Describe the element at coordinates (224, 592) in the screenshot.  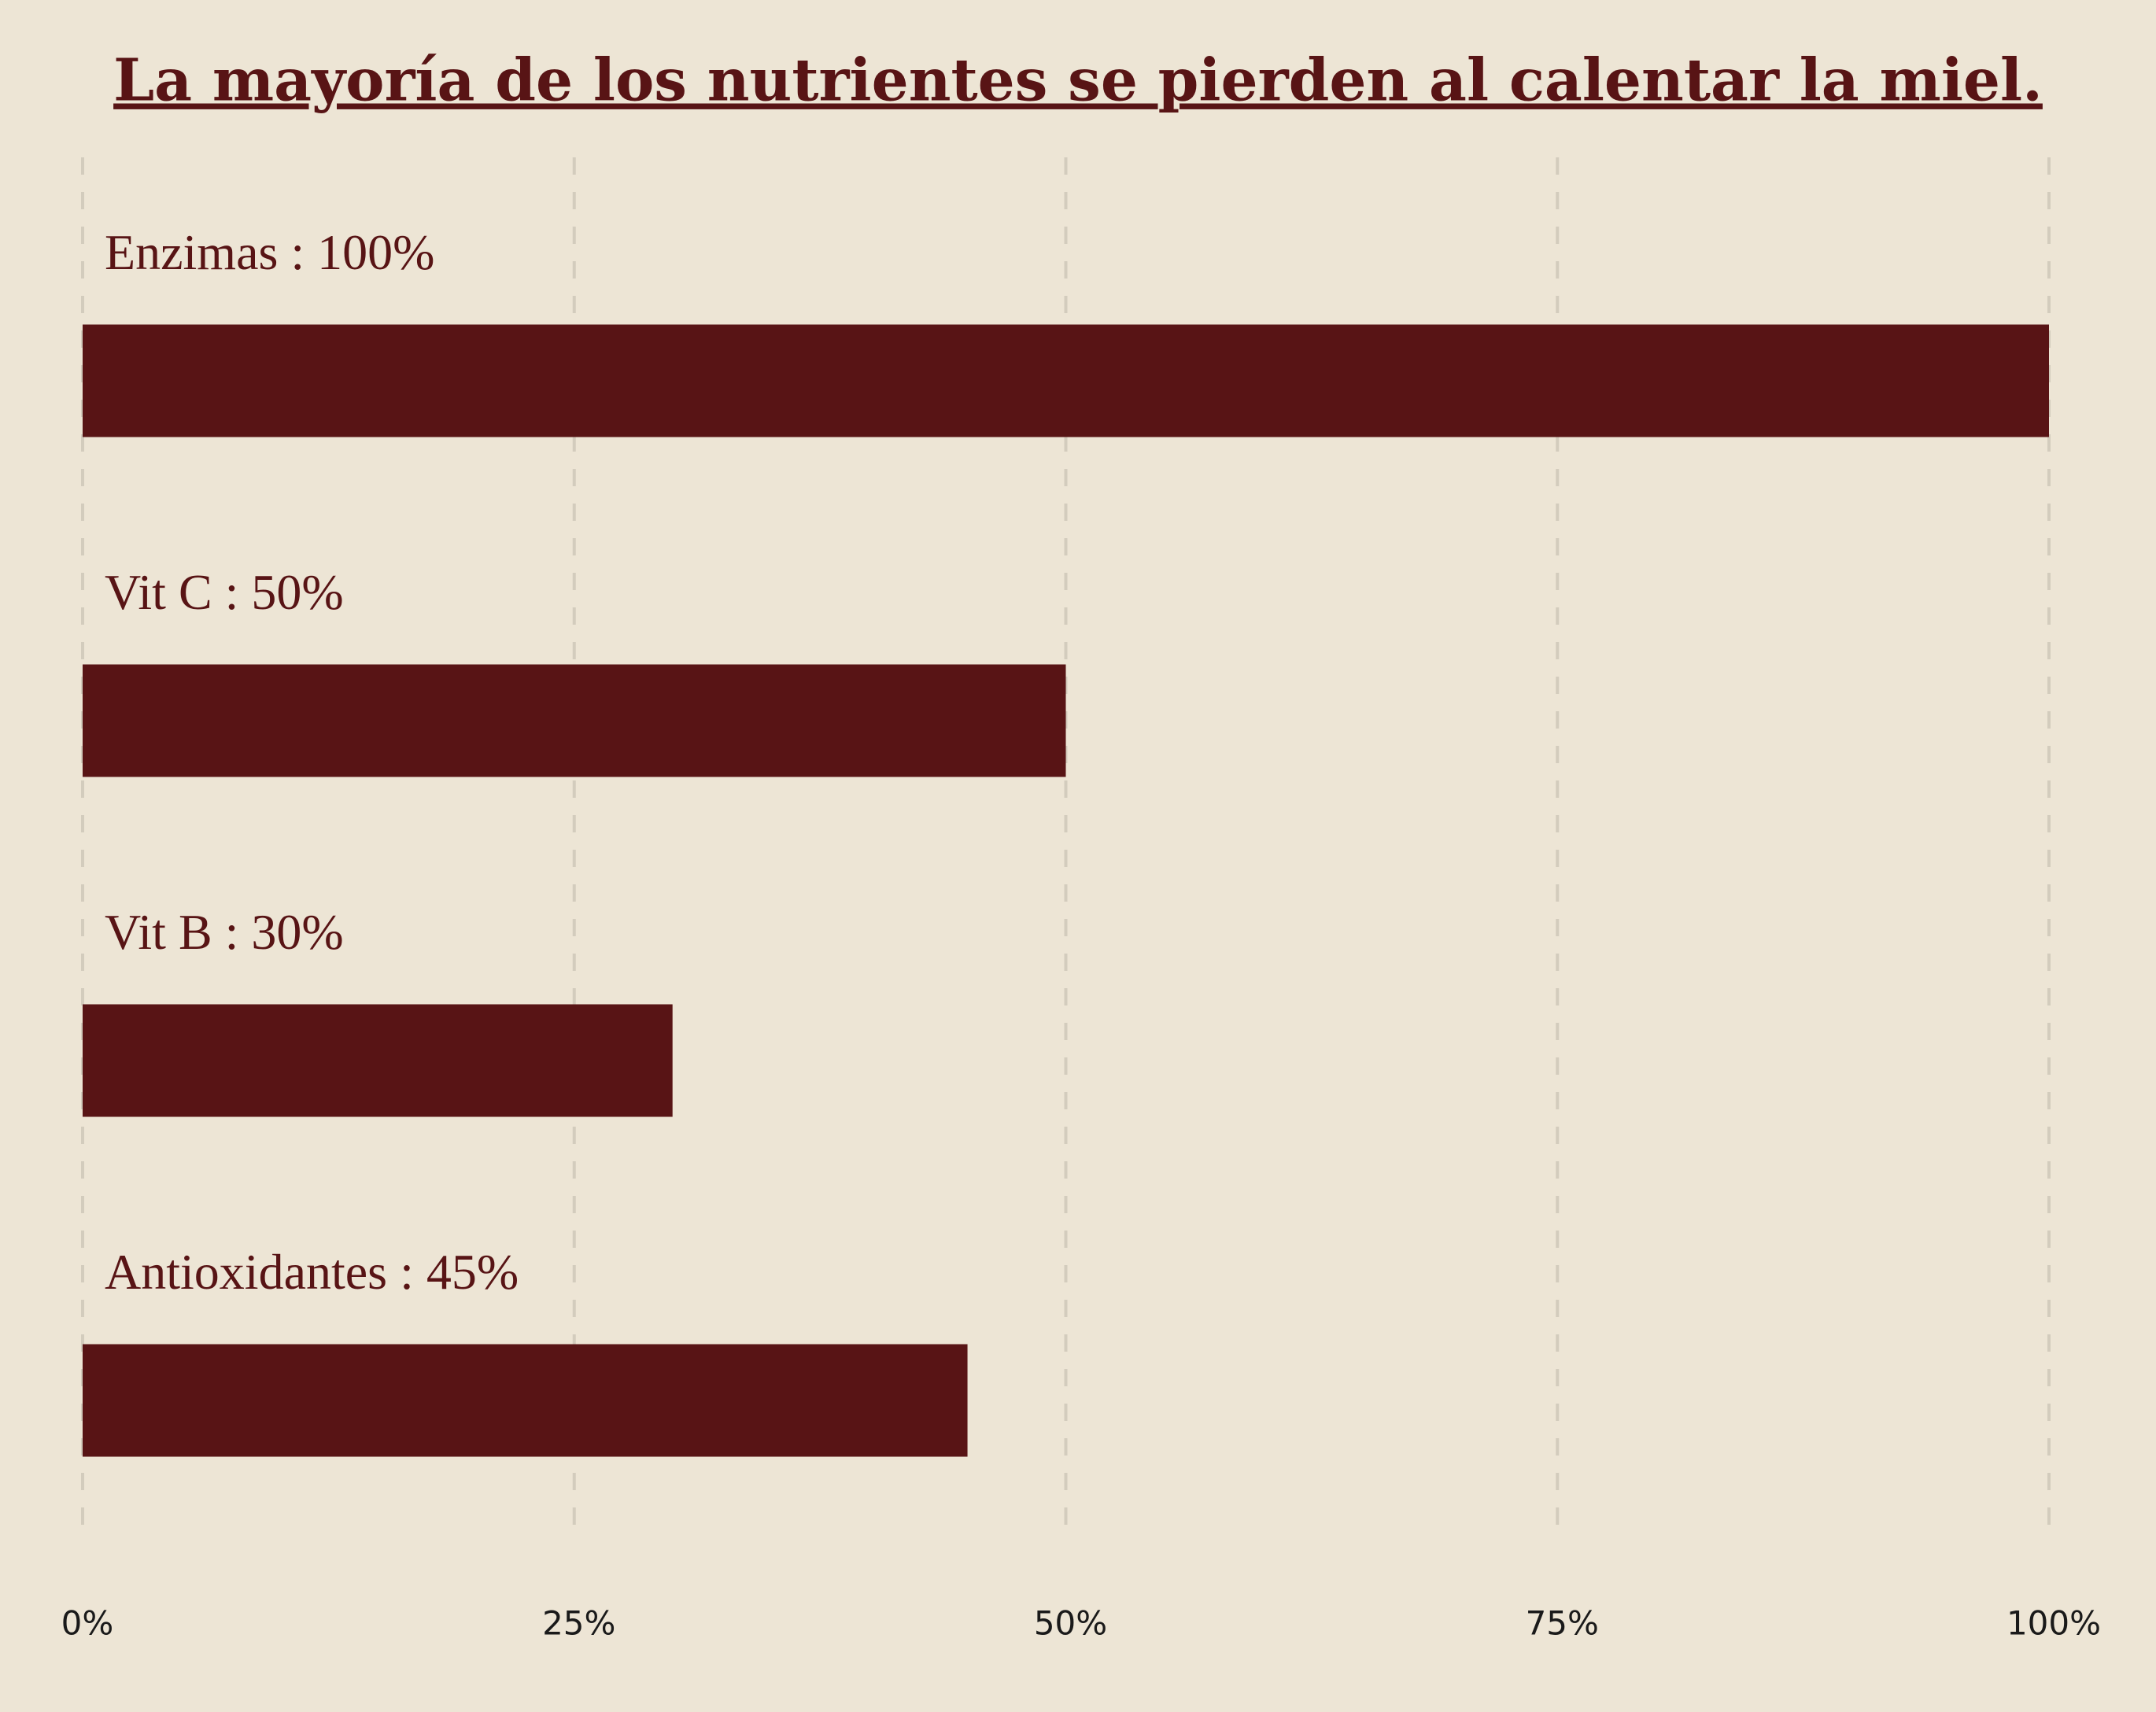
I see `category-label: Vit C : 50%` at that location.